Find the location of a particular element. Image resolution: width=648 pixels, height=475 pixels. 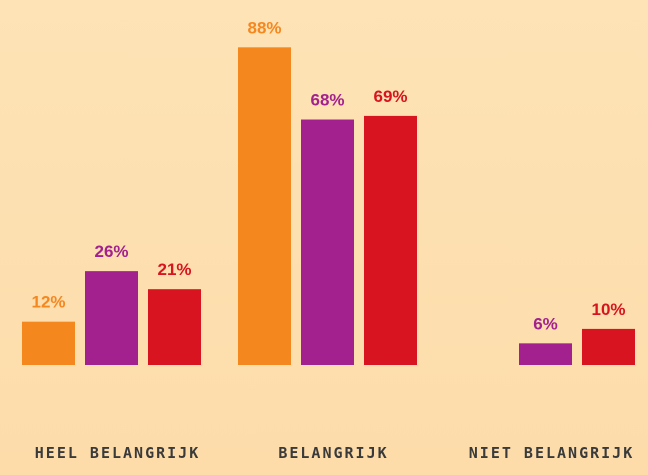

data-label: 88% is located at coordinates (264, 27).